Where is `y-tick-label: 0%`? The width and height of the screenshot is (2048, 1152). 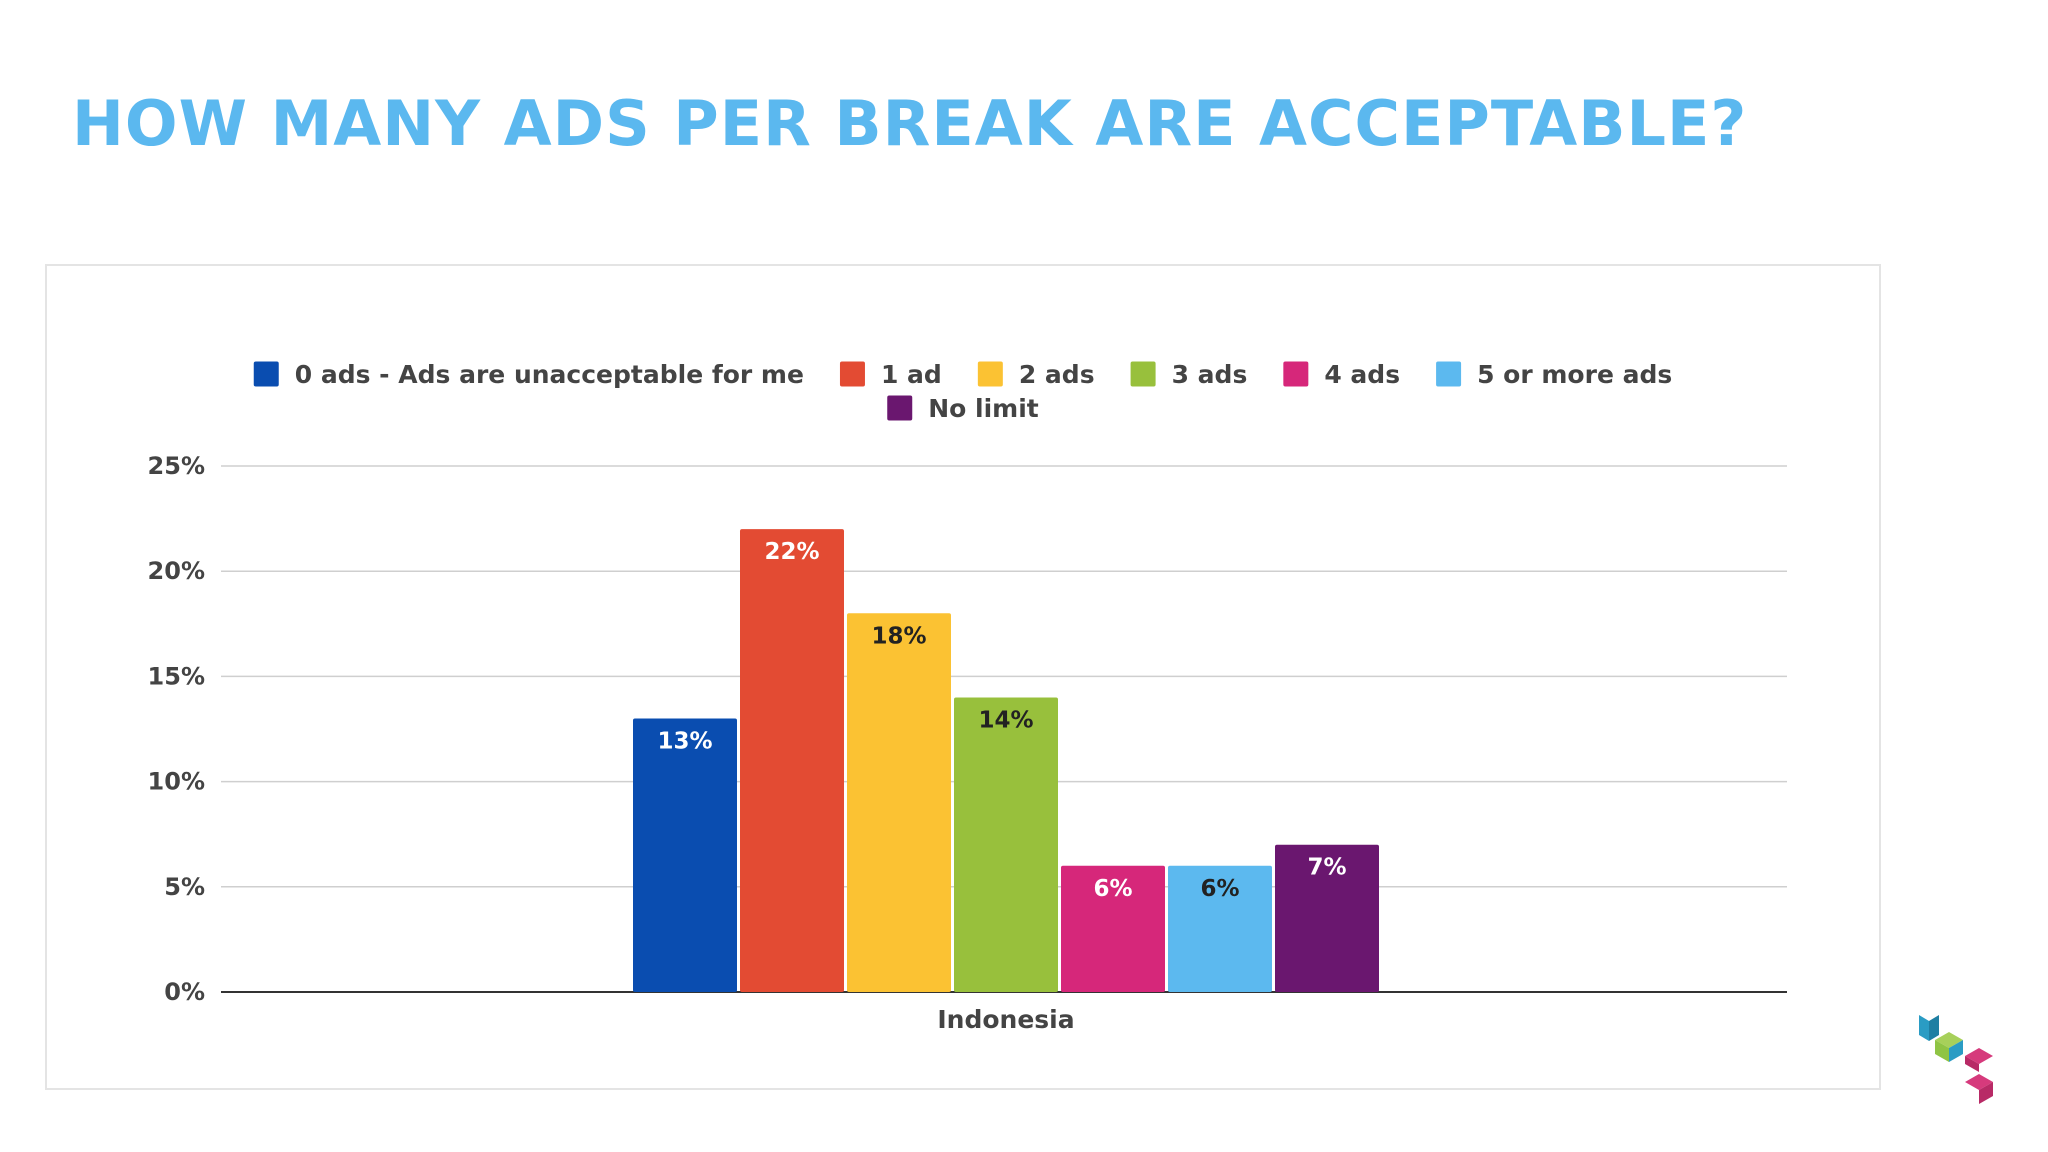 y-tick-label: 0% is located at coordinates (184, 992).